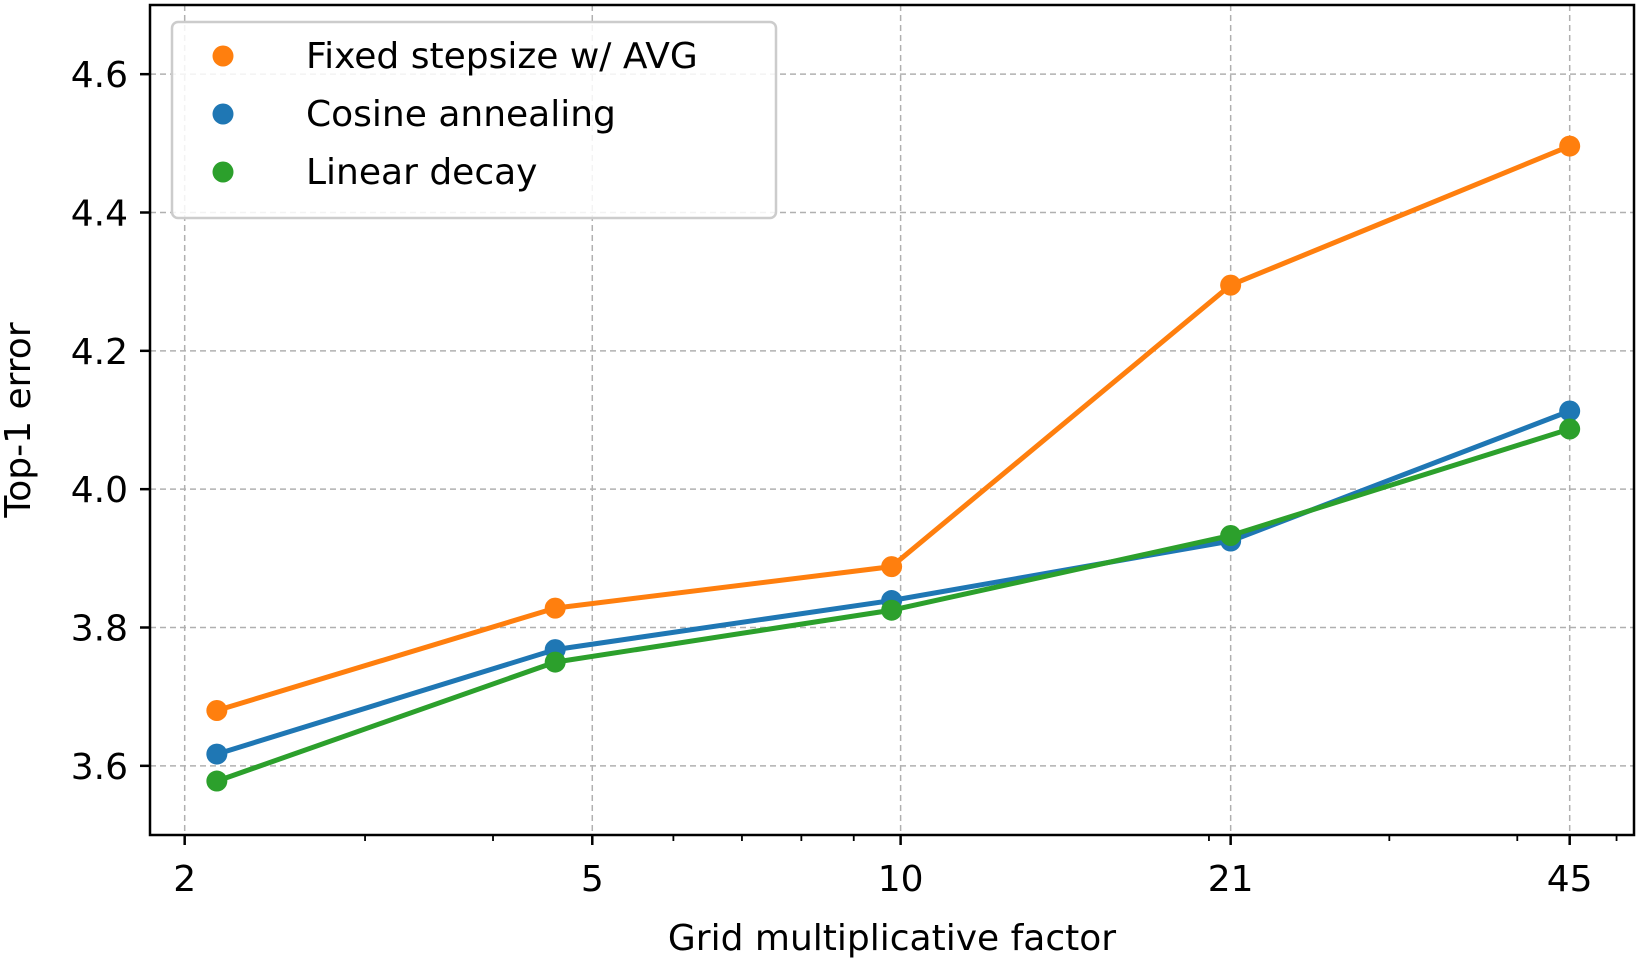 This screenshot has width=1642, height=960. I want to click on legend-frame, so click(474, 120).